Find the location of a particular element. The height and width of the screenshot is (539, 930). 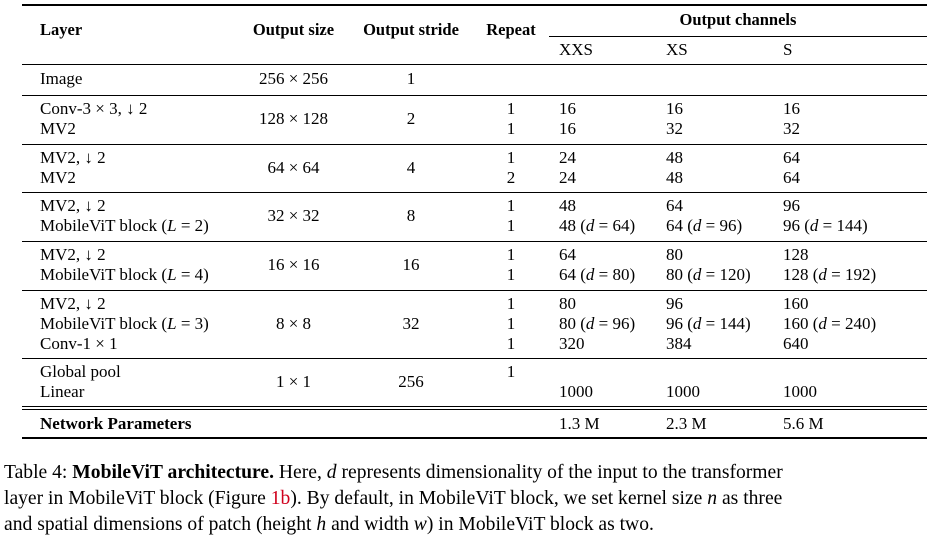

layer-cell-line: MV2 is located at coordinates (58, 128).